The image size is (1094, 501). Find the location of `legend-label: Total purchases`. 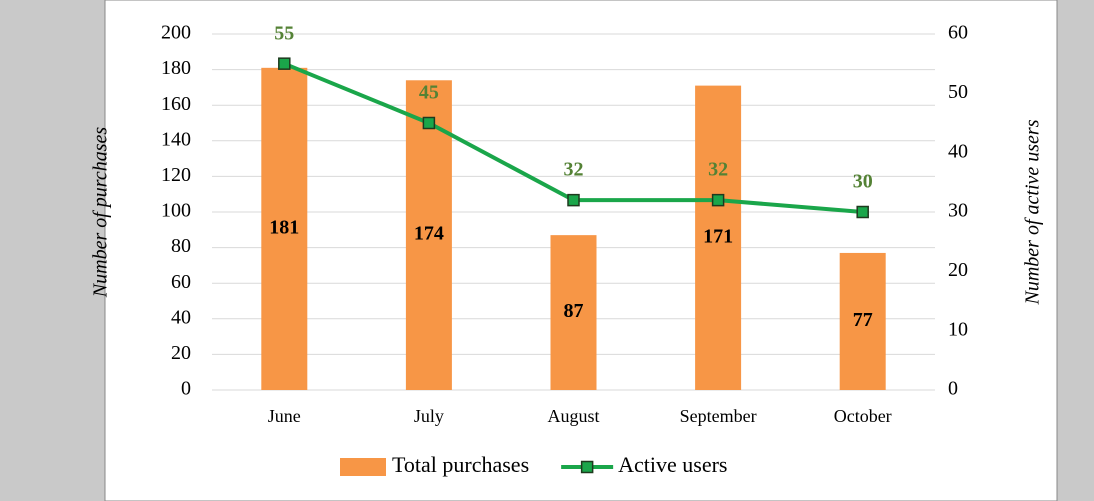

legend-label: Total purchases is located at coordinates (460, 464).